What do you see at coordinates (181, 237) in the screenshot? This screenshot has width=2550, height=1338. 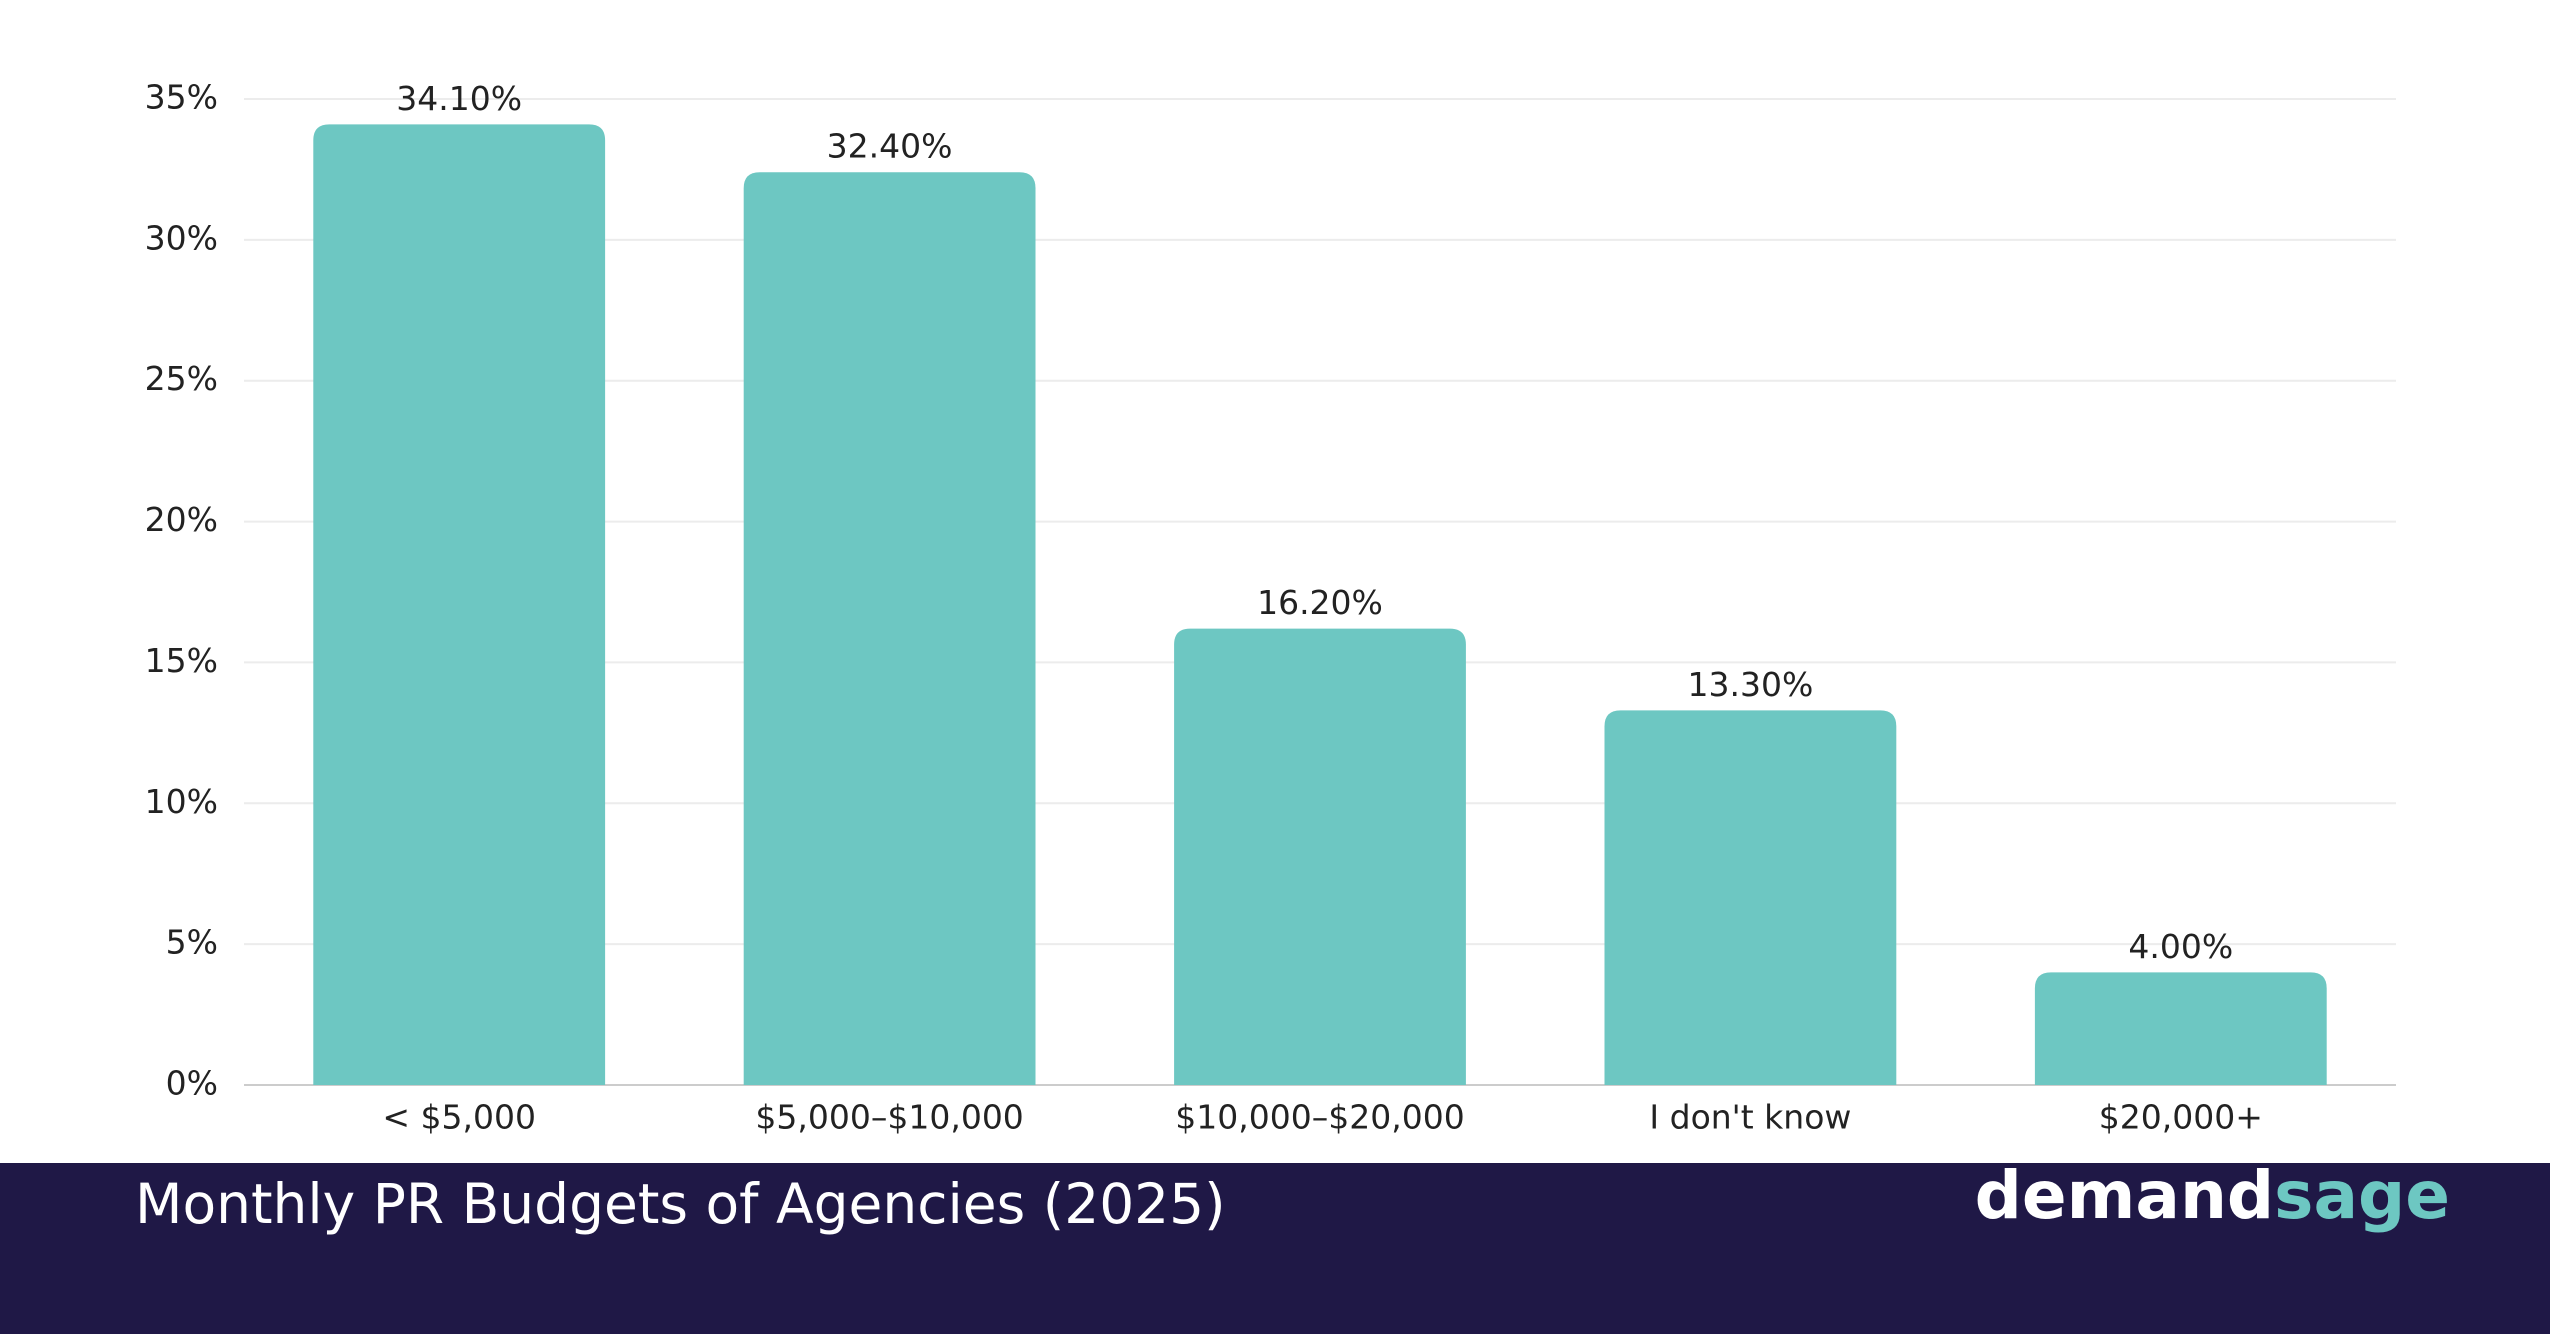 I see `y-tick-label: 30%` at bounding box center [181, 237].